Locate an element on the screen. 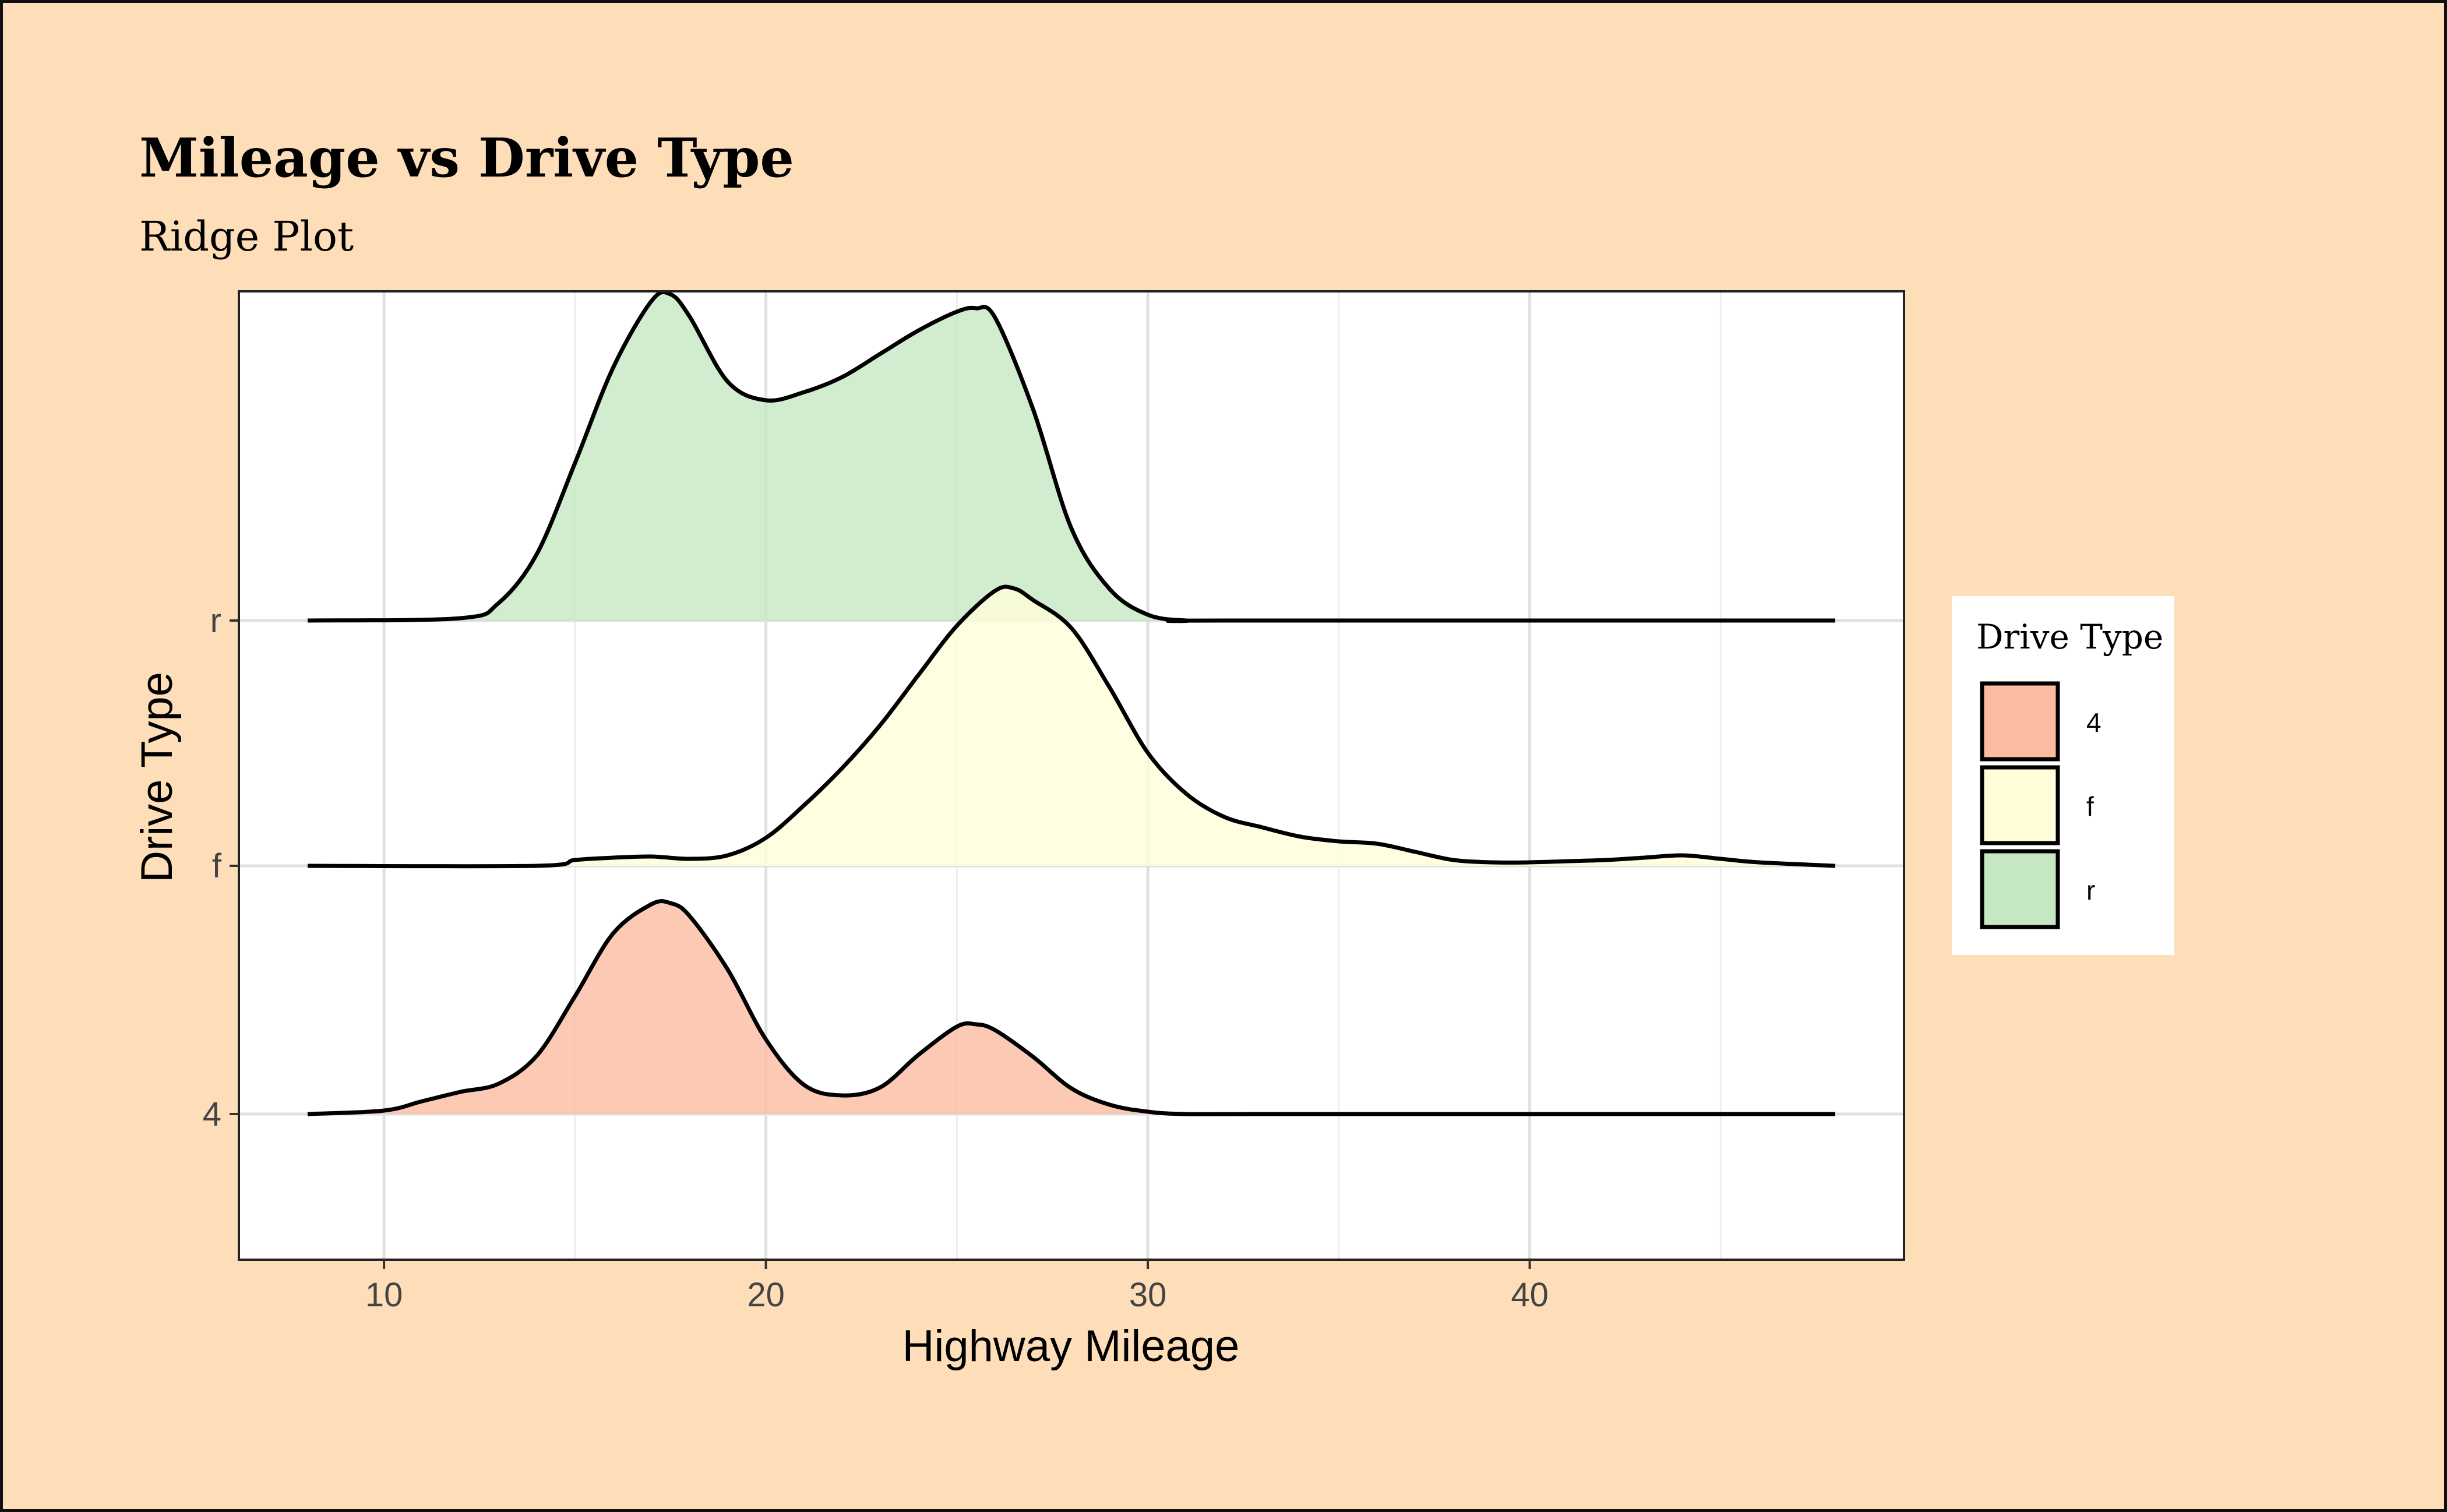  legend-keys: 4 f r is located at coordinates (2041, 805).